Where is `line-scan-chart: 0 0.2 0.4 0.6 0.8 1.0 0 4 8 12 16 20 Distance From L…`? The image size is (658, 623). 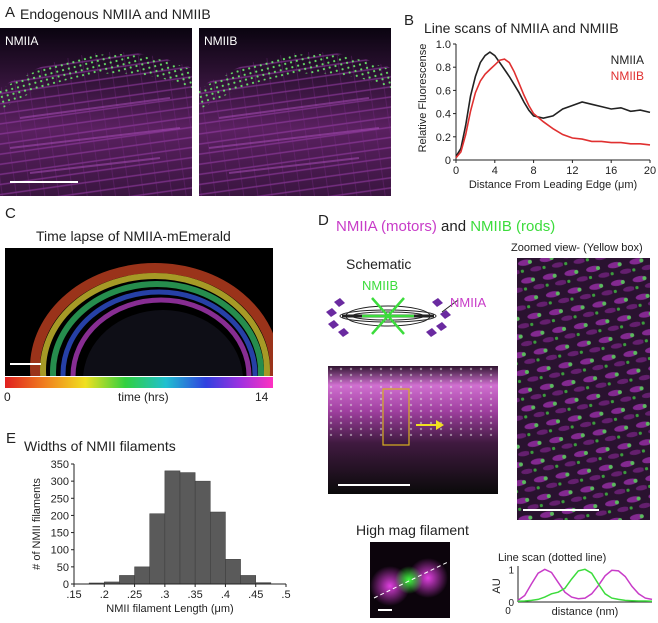 line-scan-chart: 0 0.2 0.4 0.6 0.8 1.0 0 4 8 12 16 20 Distance From L… is located at coordinates (536, 115).